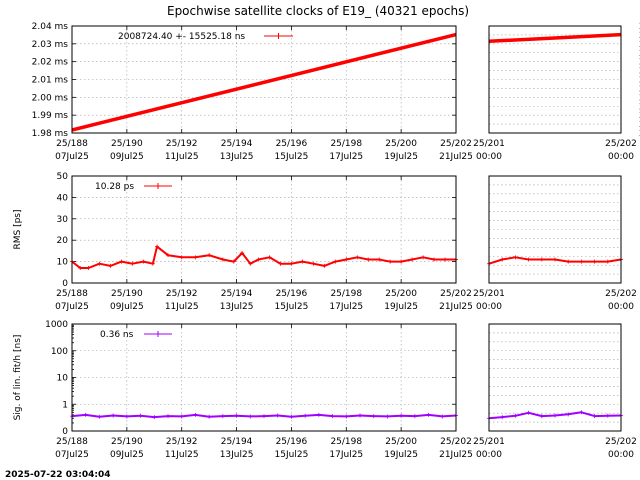  Describe the element at coordinates (489, 294) in the screenshot. I see `rms-zoom-xtick-label: 25/201` at that location.